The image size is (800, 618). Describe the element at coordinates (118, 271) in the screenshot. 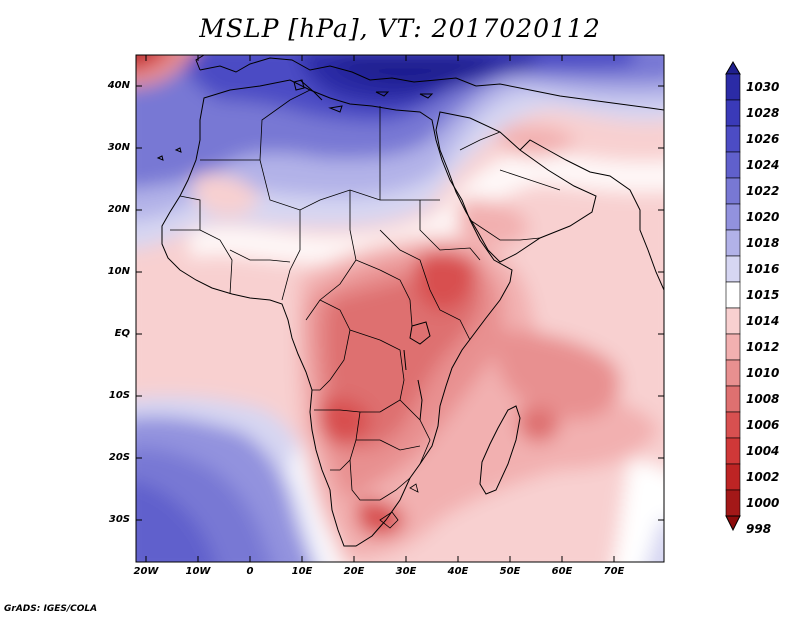

I see `lat-label-10n: 10N` at that location.